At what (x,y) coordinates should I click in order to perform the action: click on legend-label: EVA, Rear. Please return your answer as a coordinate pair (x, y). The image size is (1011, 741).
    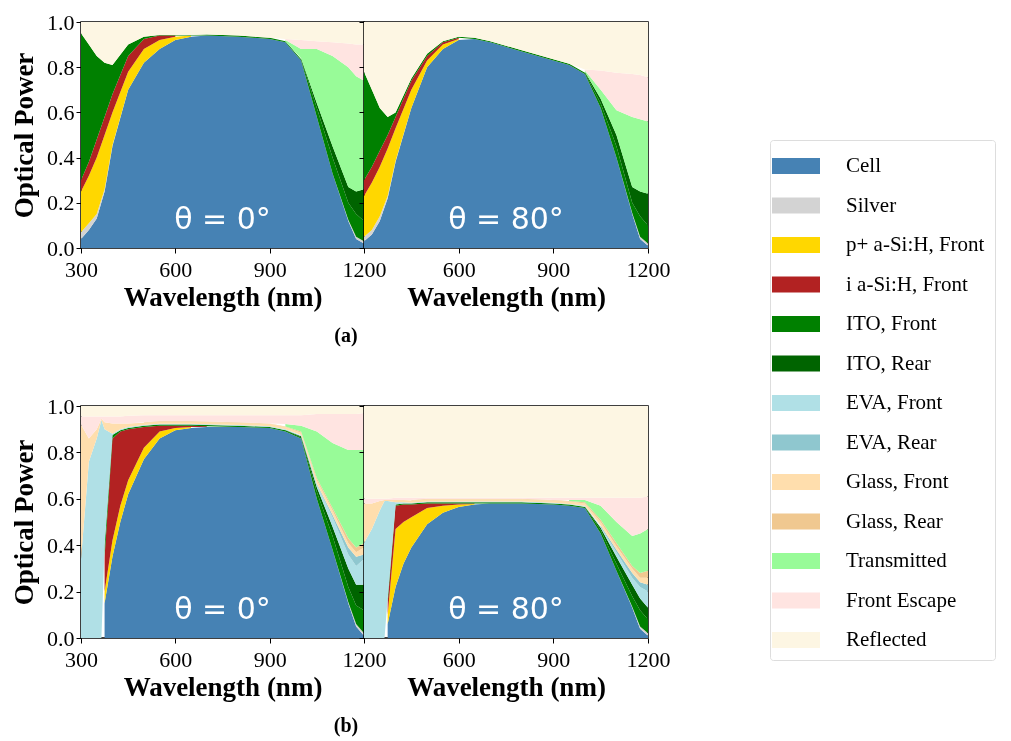
    Looking at the image, I should click on (891, 441).